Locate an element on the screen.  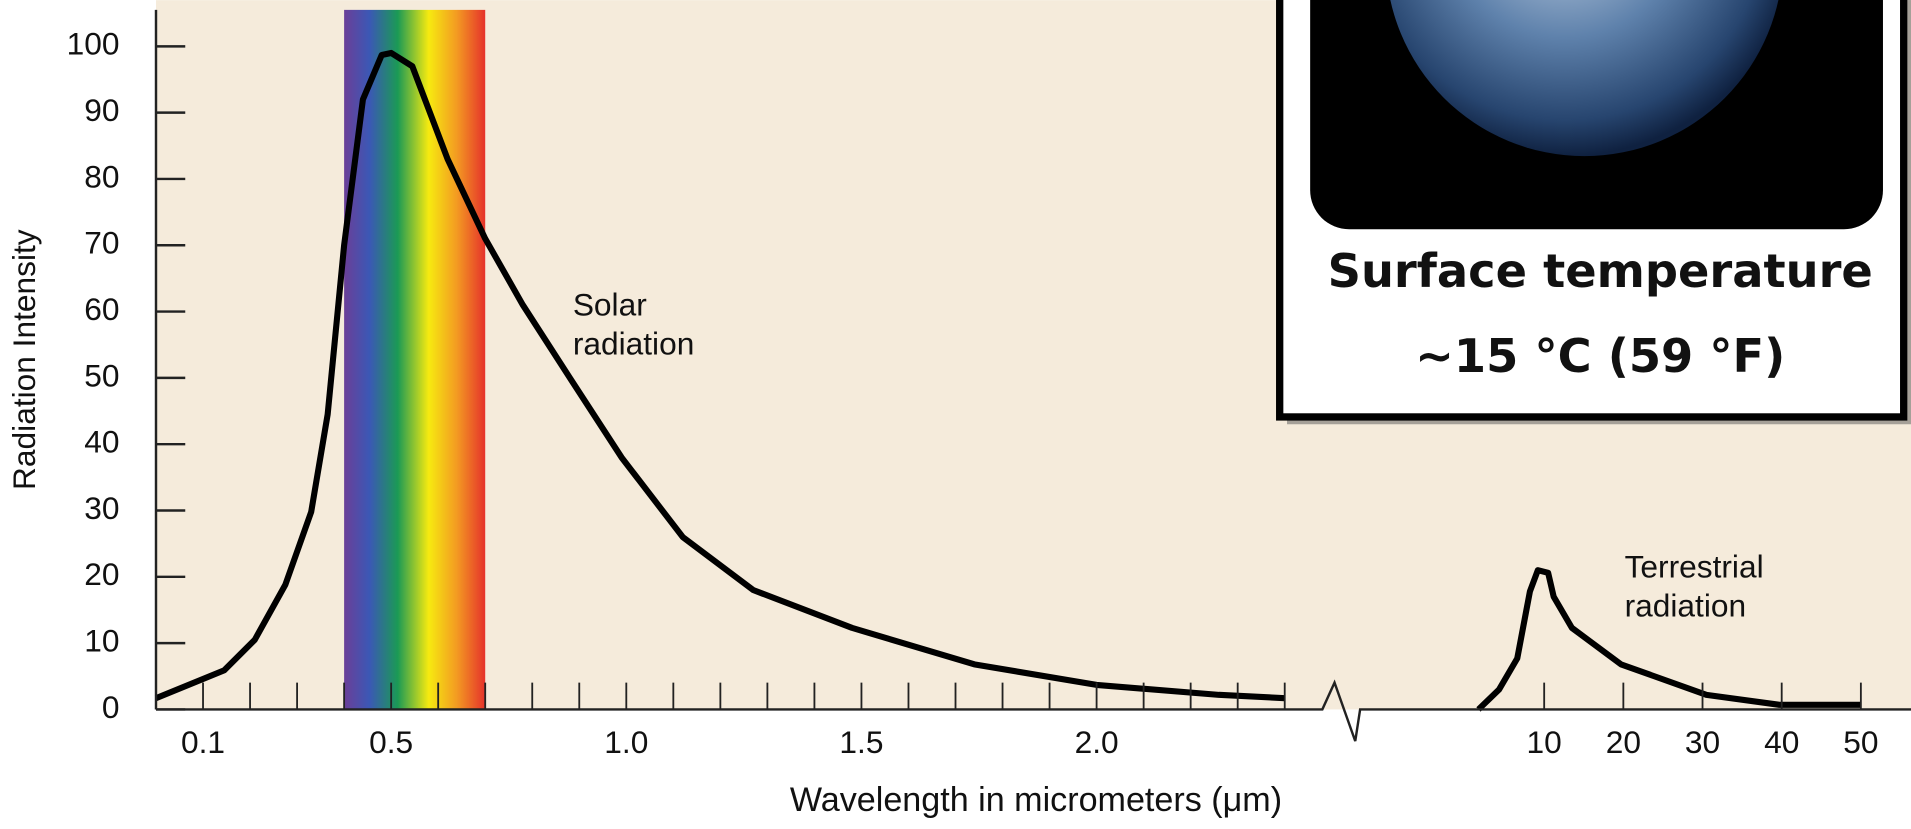
y-tick-label: 40 is located at coordinates (101, 442).